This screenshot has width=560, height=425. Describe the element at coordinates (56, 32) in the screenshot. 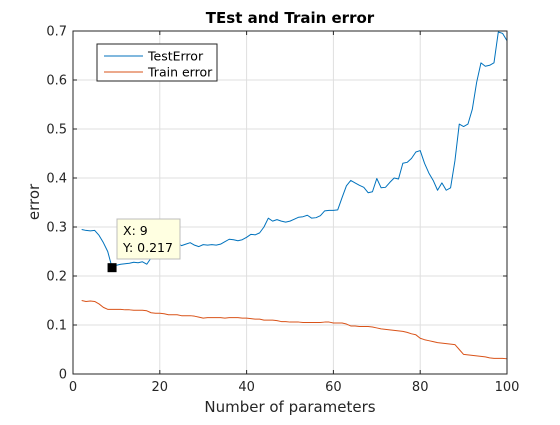

I see `y-tick-label: 0.7` at that location.